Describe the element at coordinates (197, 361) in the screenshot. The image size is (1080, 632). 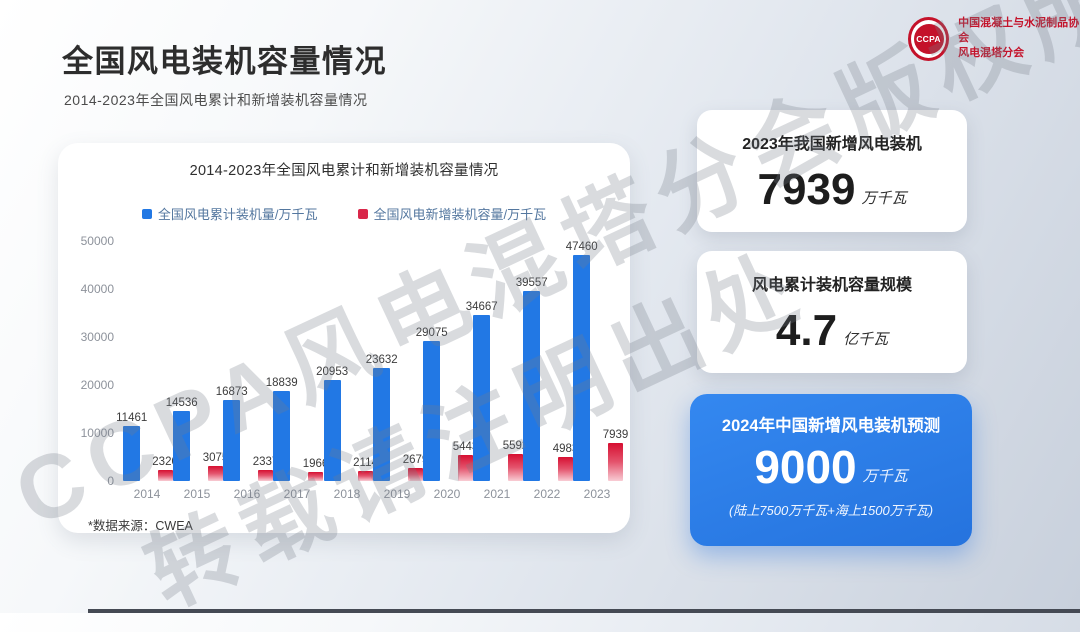
I see `bar-group-2015: 14536 3075` at that location.